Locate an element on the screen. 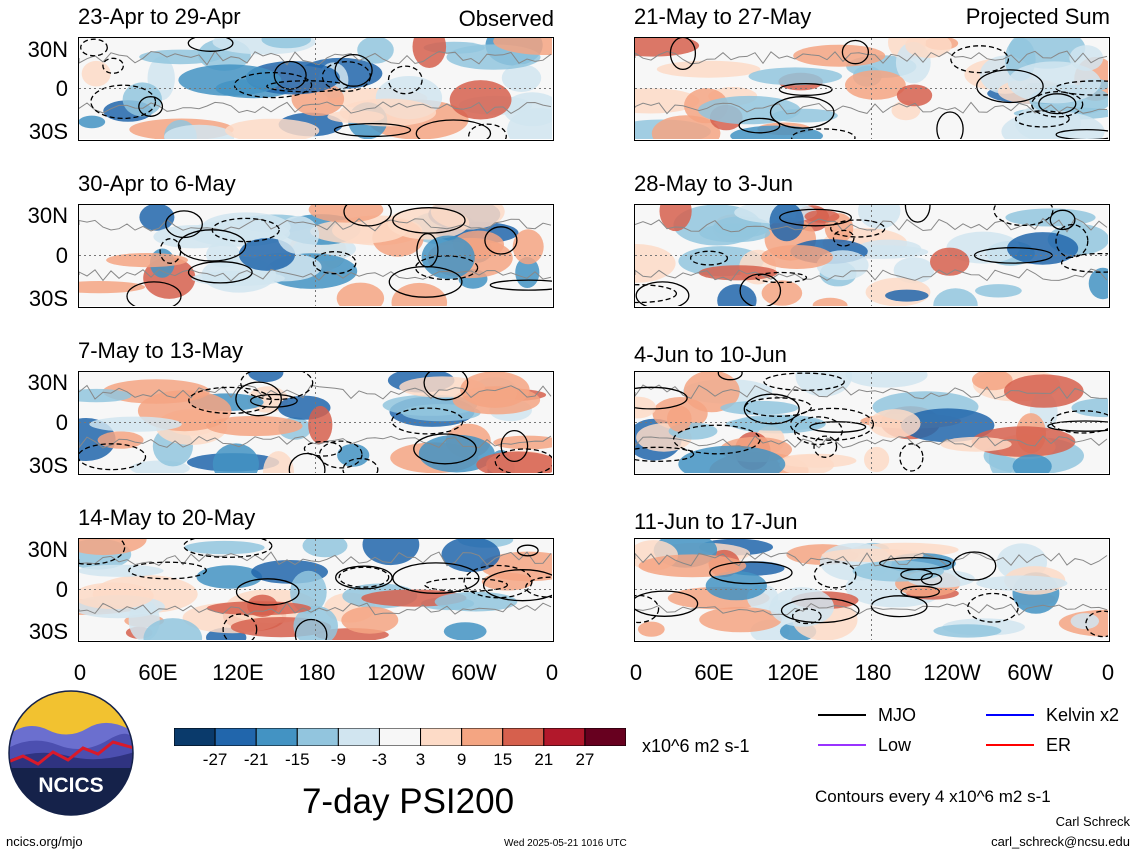 This screenshot has width=1135, height=856. colorbar-tick-label: -27 is located at coordinates (215, 759).